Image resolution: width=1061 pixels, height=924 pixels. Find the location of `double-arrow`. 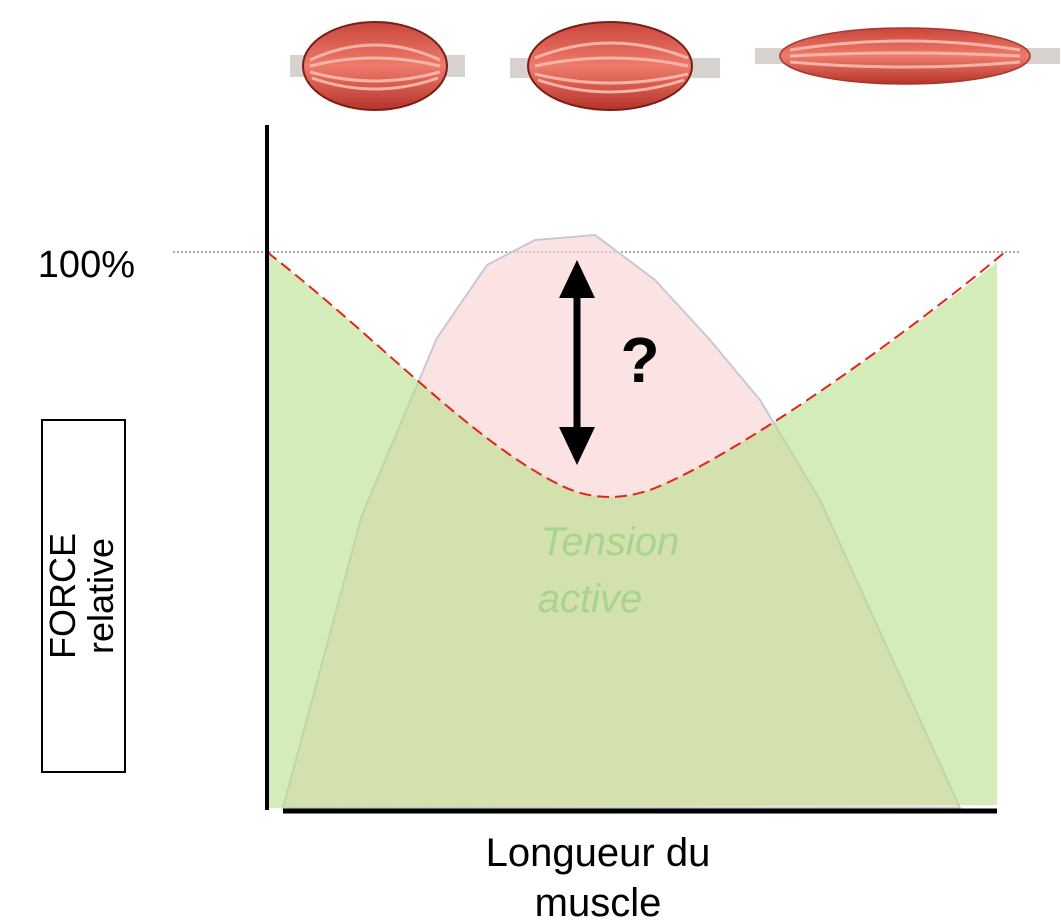

double-arrow is located at coordinates (577, 362).